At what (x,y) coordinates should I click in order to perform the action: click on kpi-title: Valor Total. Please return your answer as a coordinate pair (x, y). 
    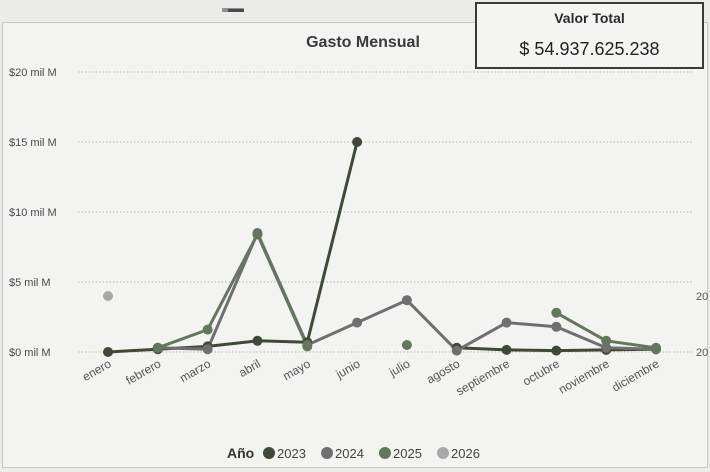
    Looking at the image, I should click on (589, 18).